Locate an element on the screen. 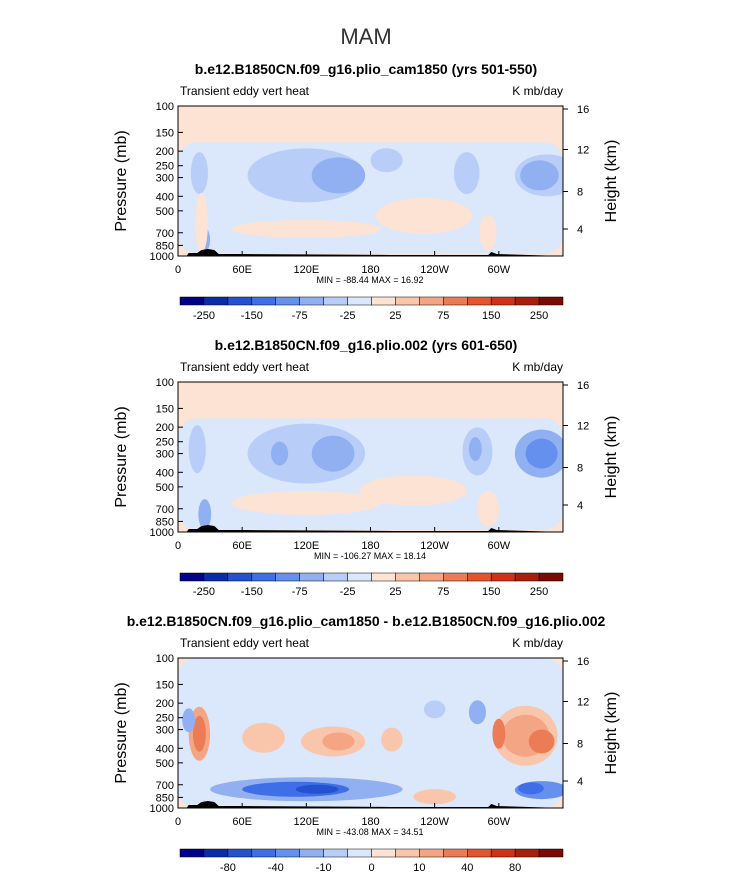 The width and height of the screenshot is (733, 888). y-tick-label: 100 is located at coordinates (165, 383).